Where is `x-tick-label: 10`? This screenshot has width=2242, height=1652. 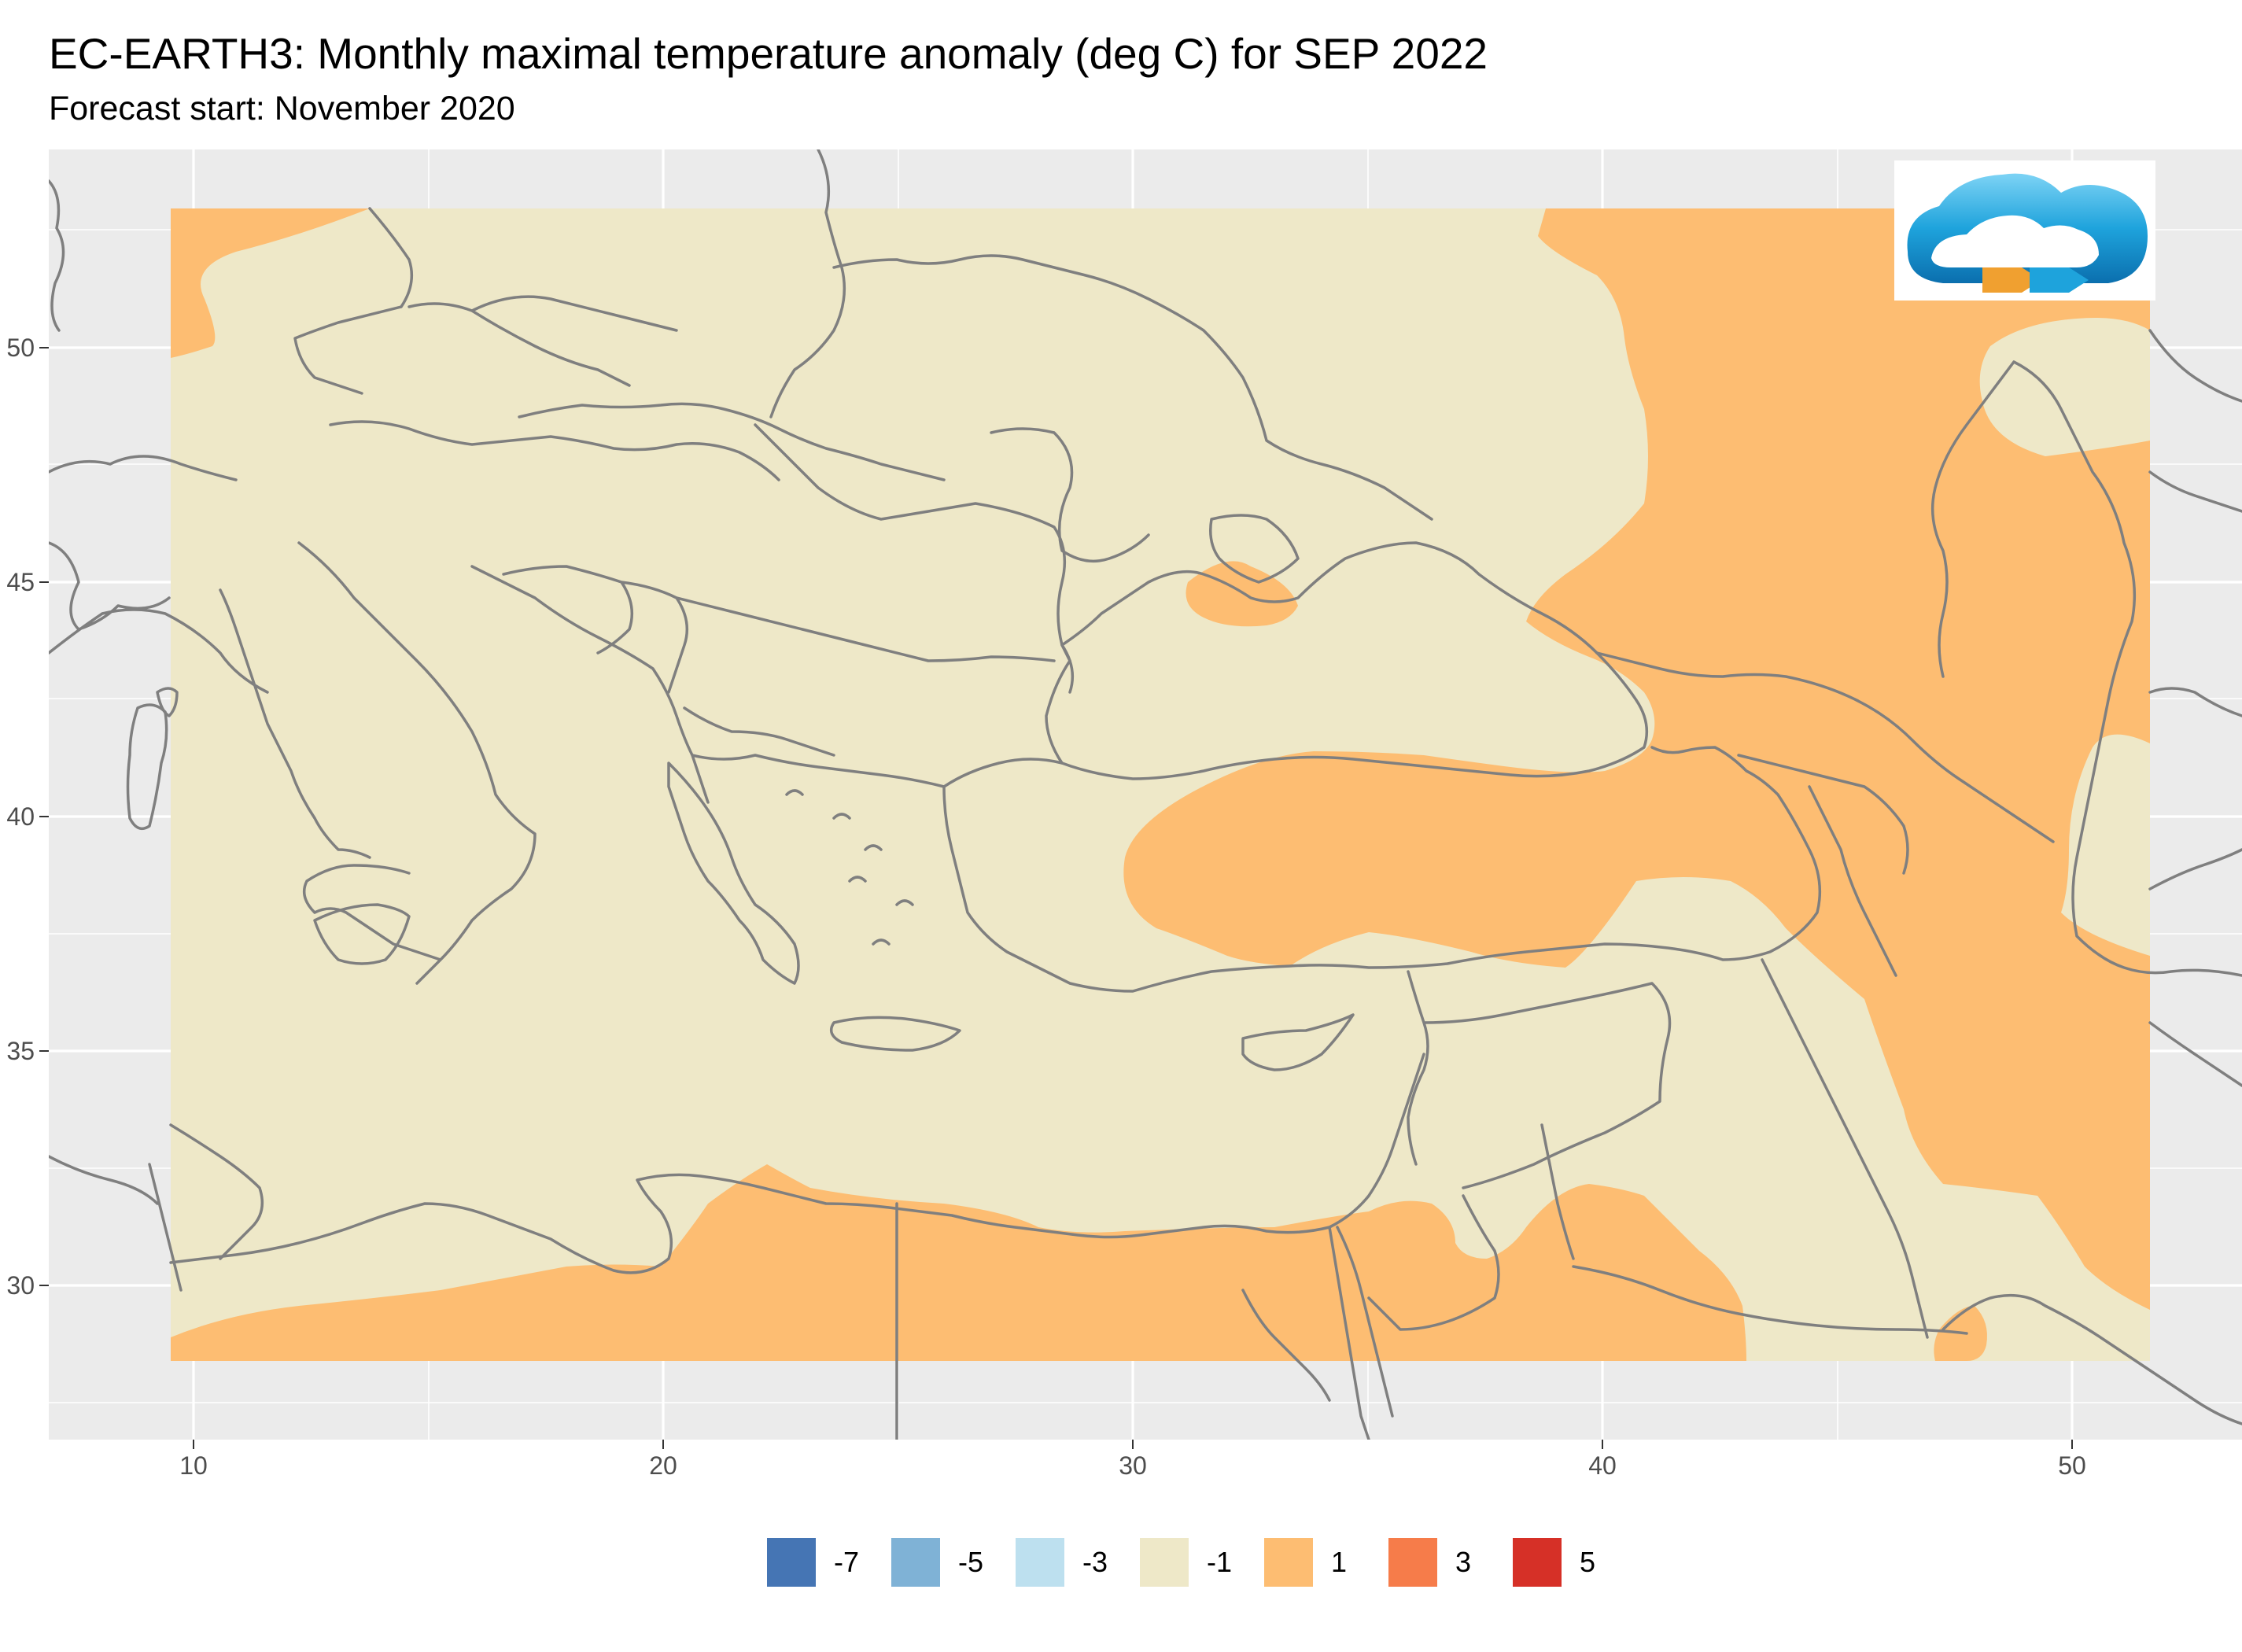
x-tick-label: 10 is located at coordinates (193, 1465).